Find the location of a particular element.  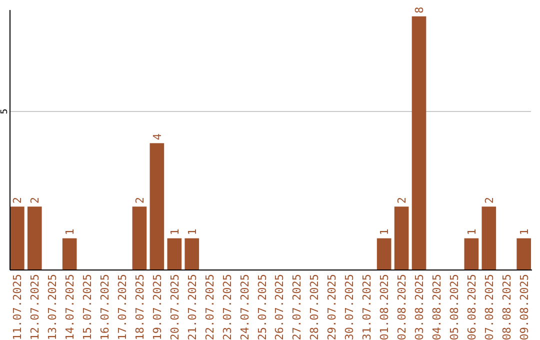

x-tick-label: 13.07.2025 is located at coordinates (53, 307).